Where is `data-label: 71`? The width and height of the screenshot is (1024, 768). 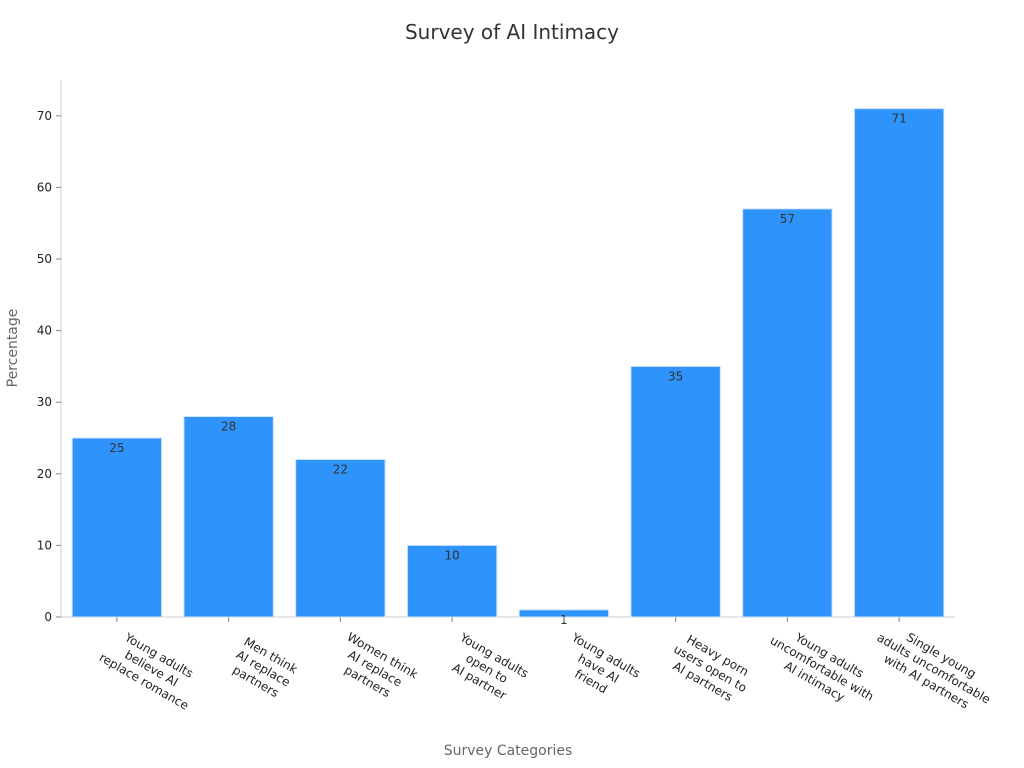 data-label: 71 is located at coordinates (898, 119).